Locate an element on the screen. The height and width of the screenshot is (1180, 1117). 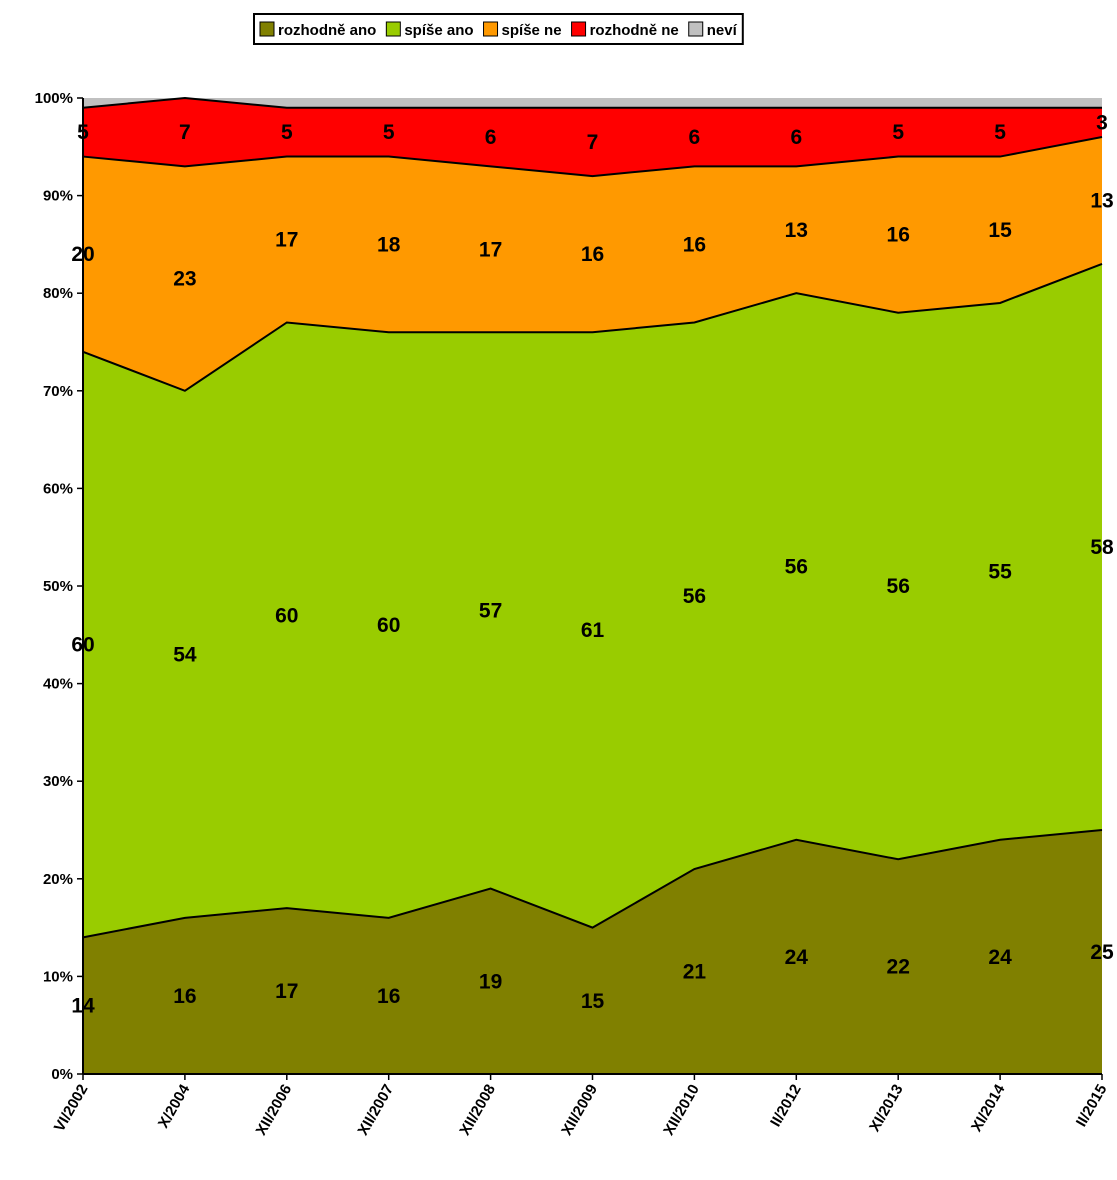
data-label-spise-ano: 54 is located at coordinates (185, 654).